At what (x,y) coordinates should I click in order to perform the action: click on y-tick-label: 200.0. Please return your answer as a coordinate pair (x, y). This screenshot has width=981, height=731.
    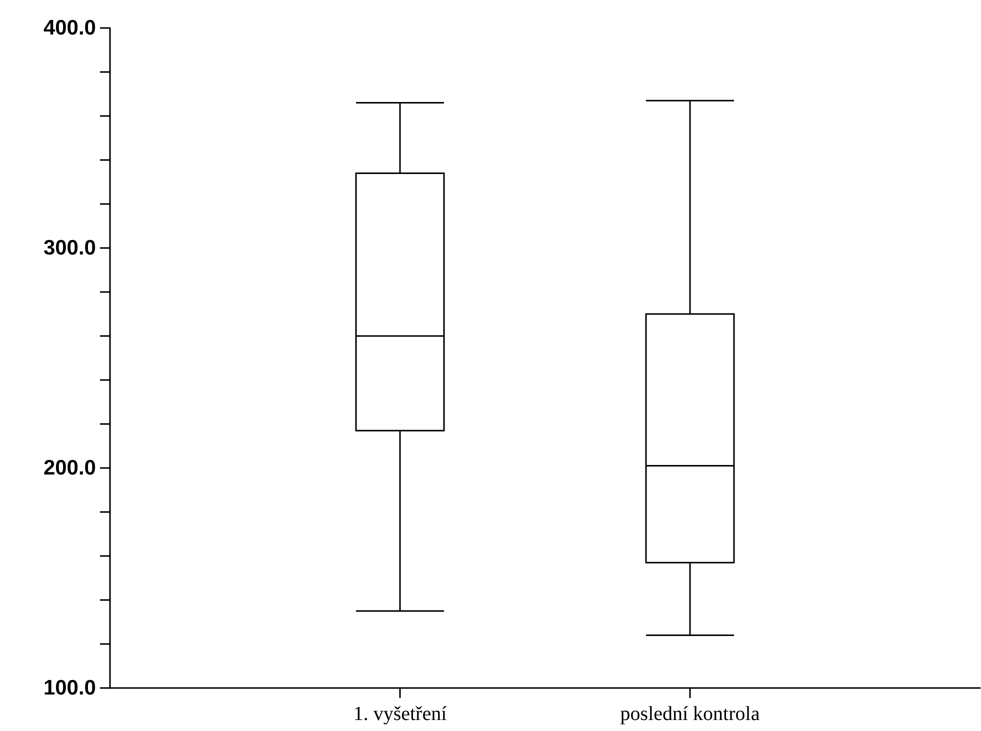
    Looking at the image, I should click on (69, 468).